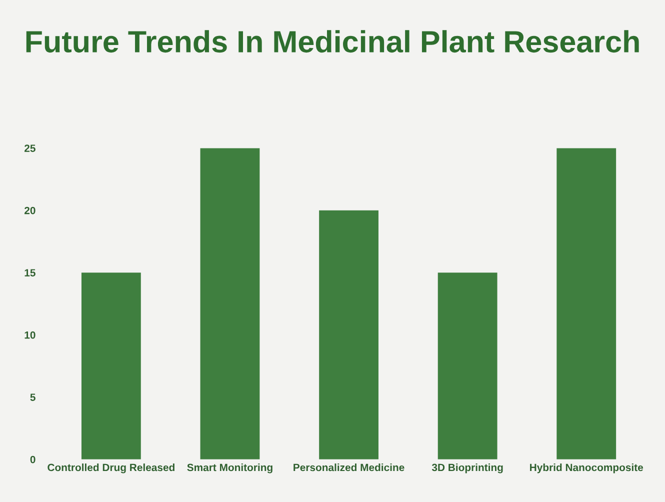  What do you see at coordinates (587, 468) in the screenshot?
I see `x-tick-label: Hybrid Nanocomposite` at bounding box center [587, 468].